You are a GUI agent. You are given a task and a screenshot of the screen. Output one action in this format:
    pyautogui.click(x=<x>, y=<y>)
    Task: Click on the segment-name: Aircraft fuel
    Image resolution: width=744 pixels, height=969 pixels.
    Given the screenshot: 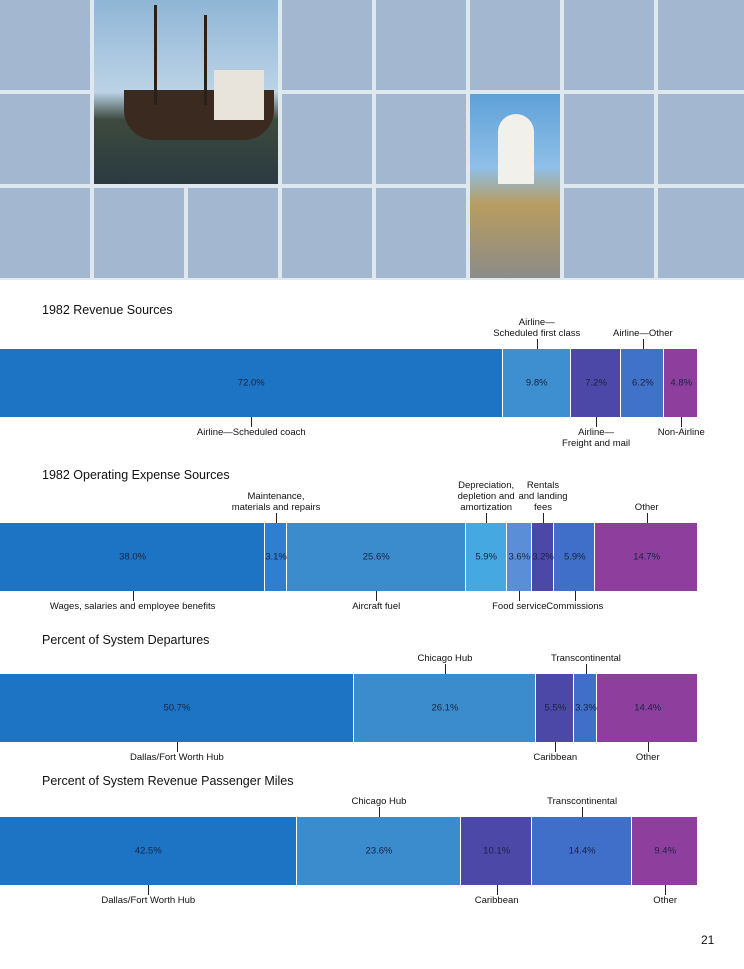 What is the action you would take?
    pyautogui.click(x=376, y=606)
    